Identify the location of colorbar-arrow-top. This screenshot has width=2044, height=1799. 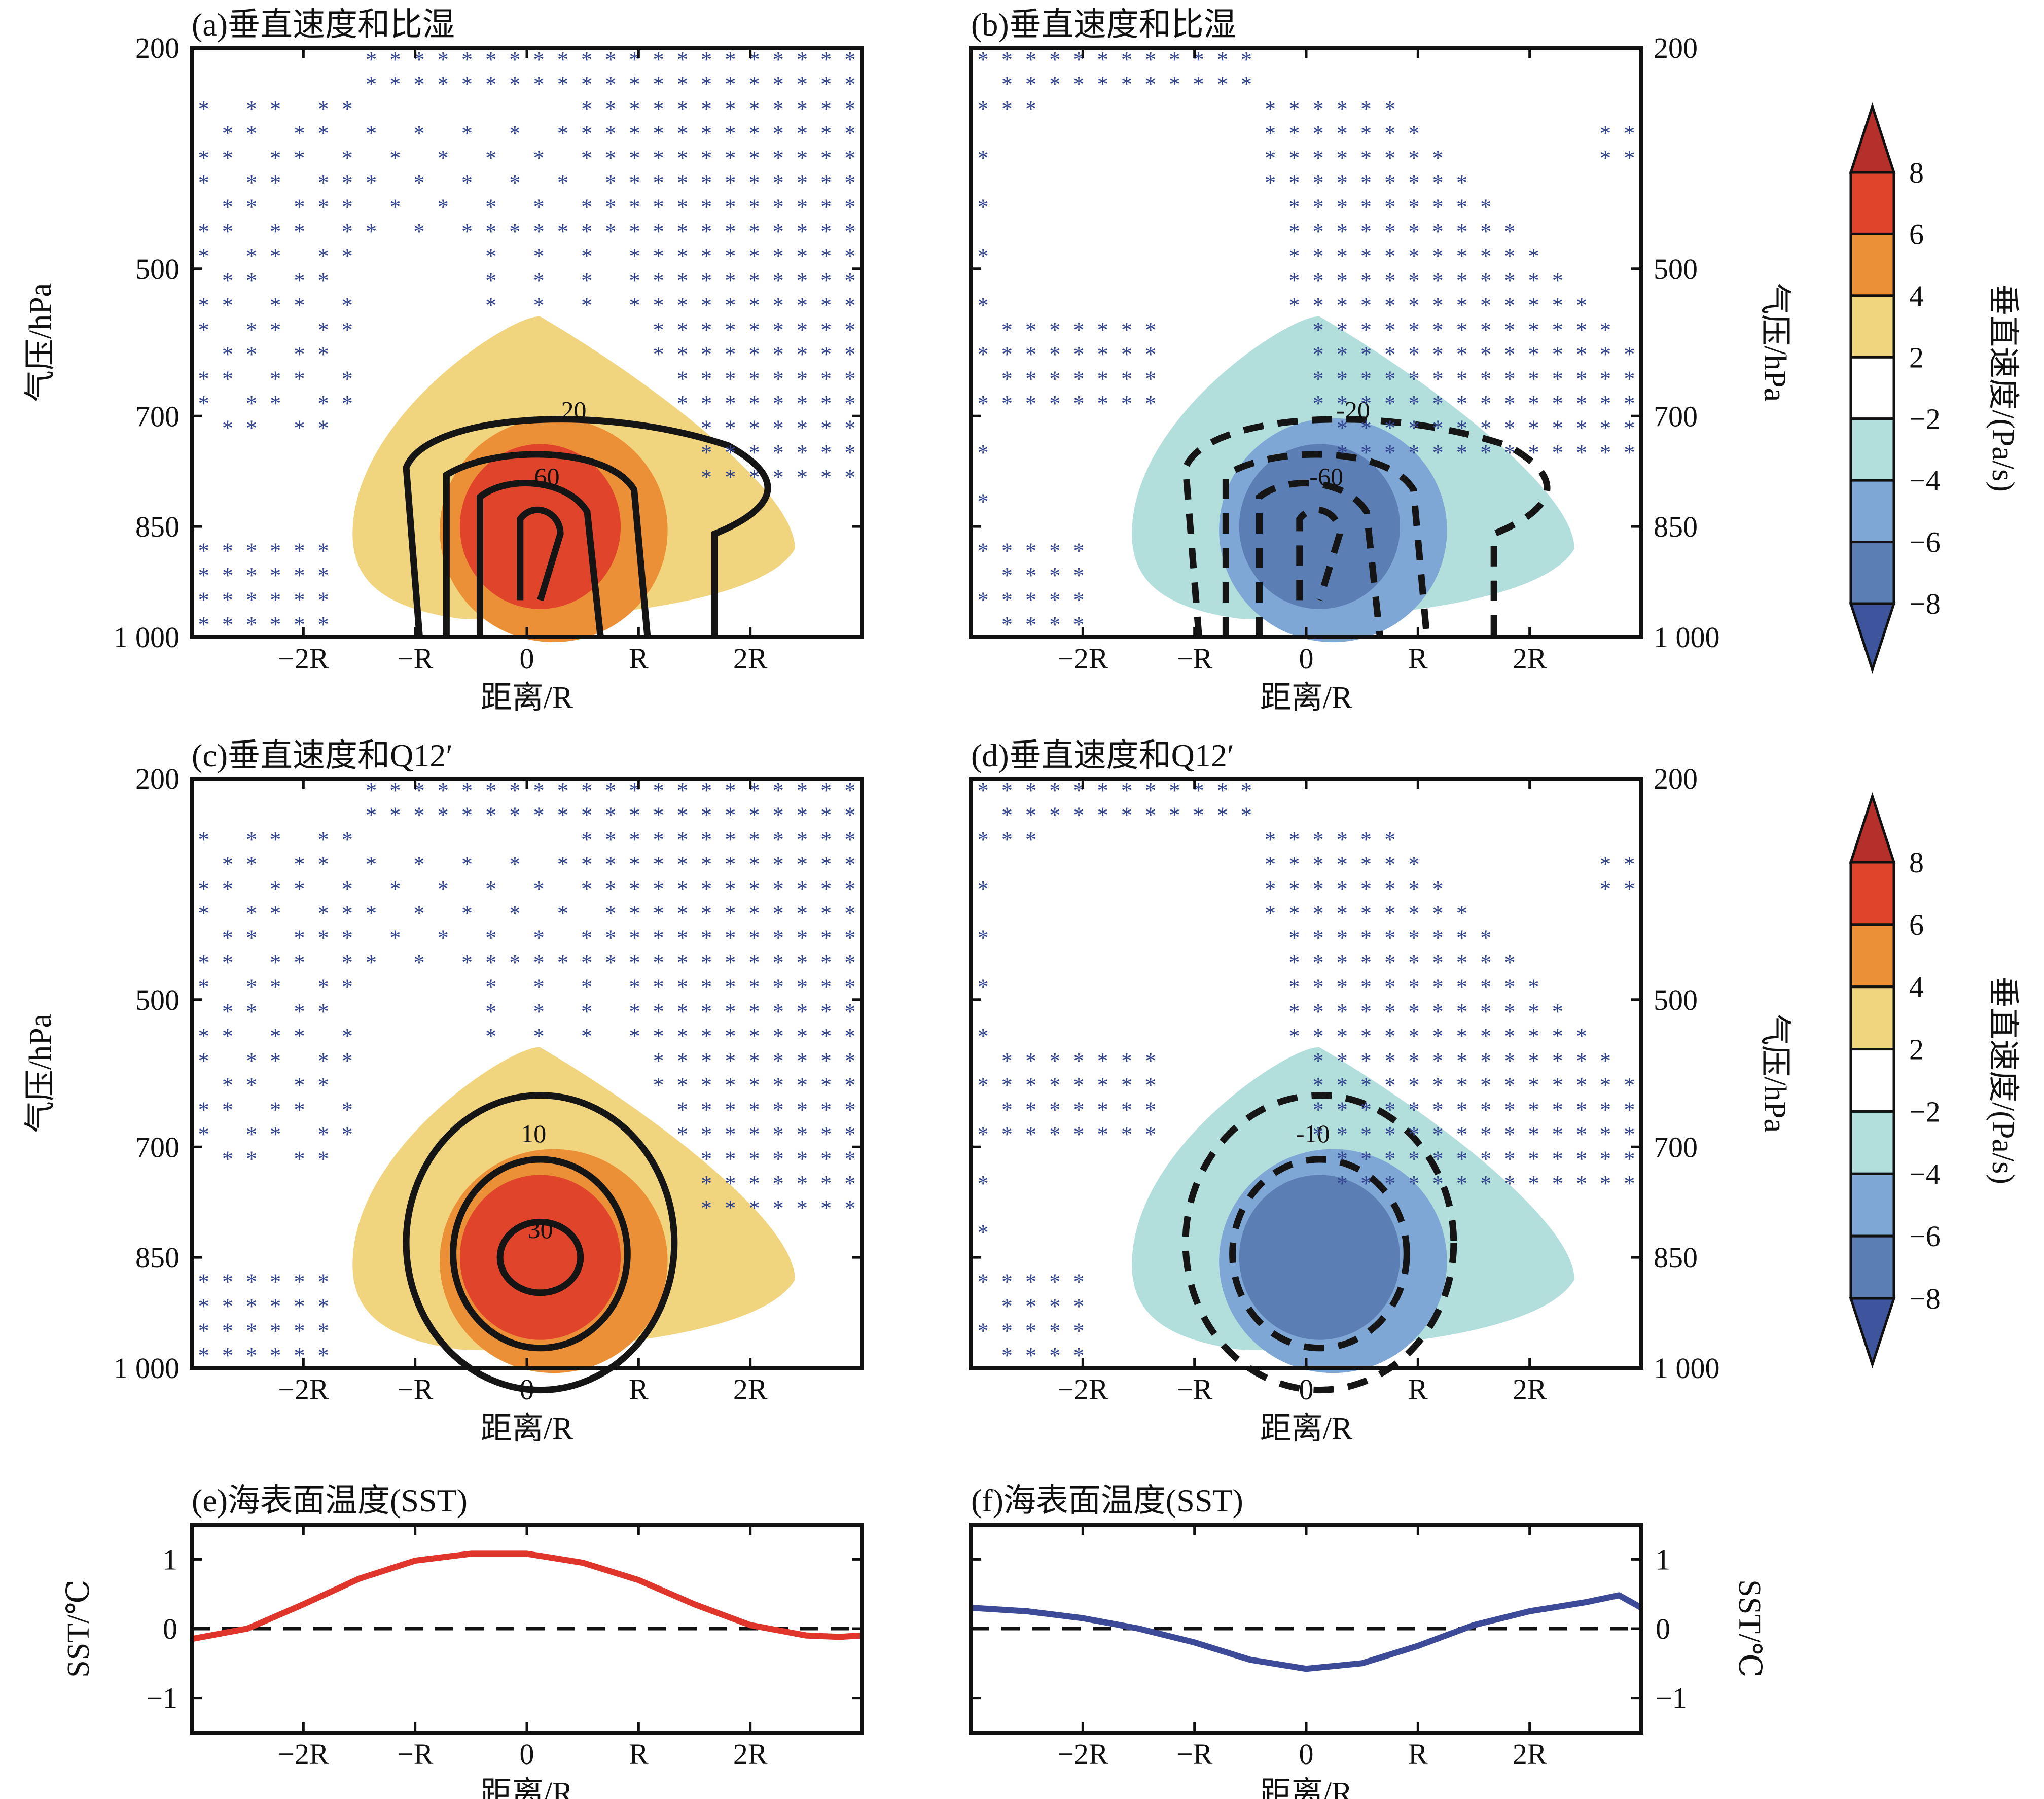
(1872, 138).